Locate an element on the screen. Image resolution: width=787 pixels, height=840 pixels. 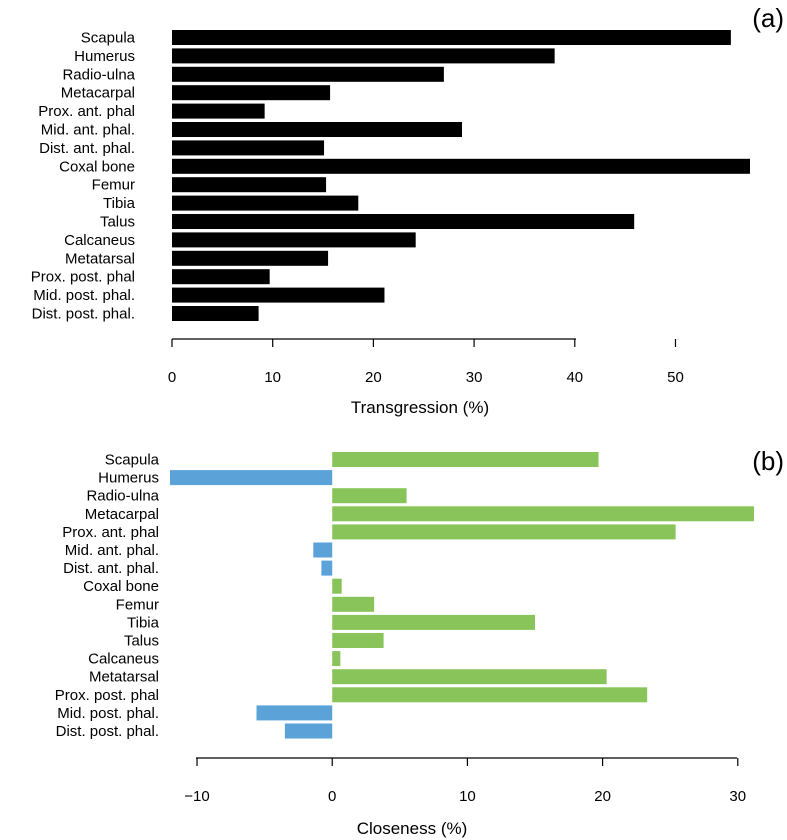
panel-a-bar-prox-post-phal is located at coordinates (221, 277).